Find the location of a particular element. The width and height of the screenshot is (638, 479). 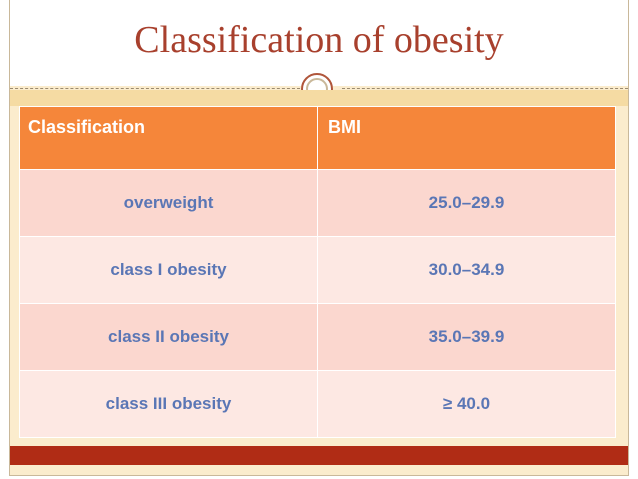

cell-bmi: ≥ 40.0 is located at coordinates (466, 404).